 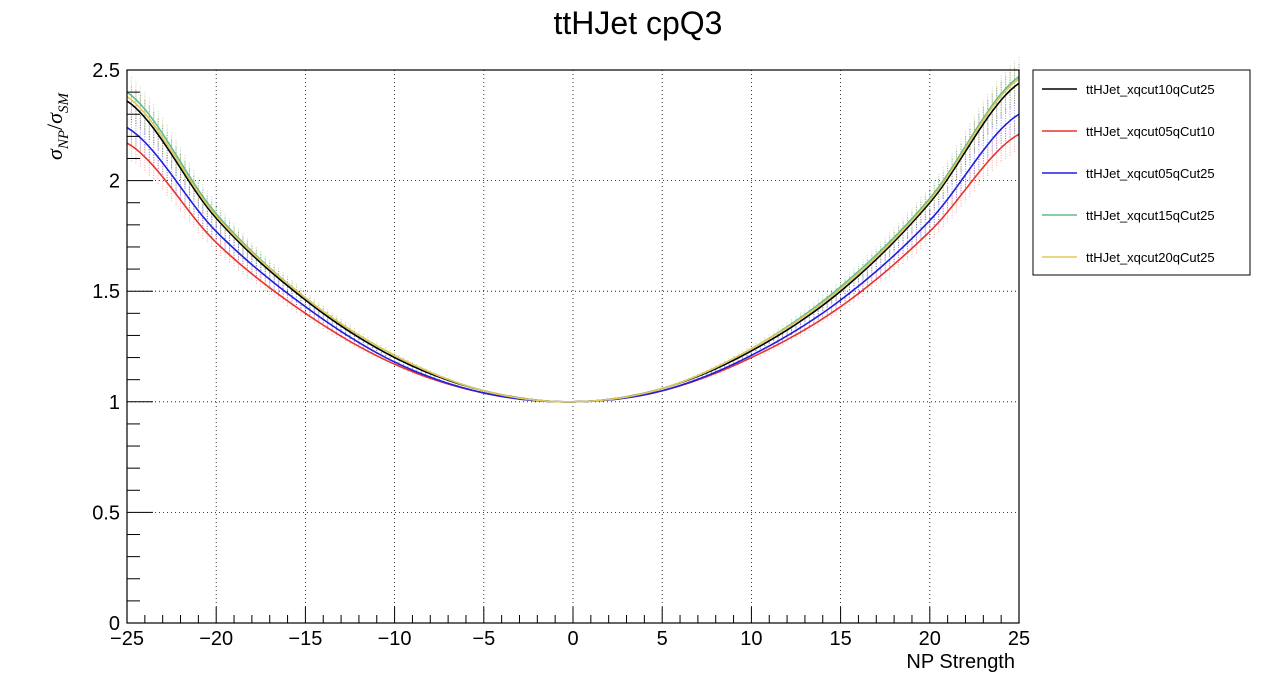 What do you see at coordinates (1150, 131) in the screenshot?
I see `legend-label: ttHJet_xqcut05qCut10` at bounding box center [1150, 131].